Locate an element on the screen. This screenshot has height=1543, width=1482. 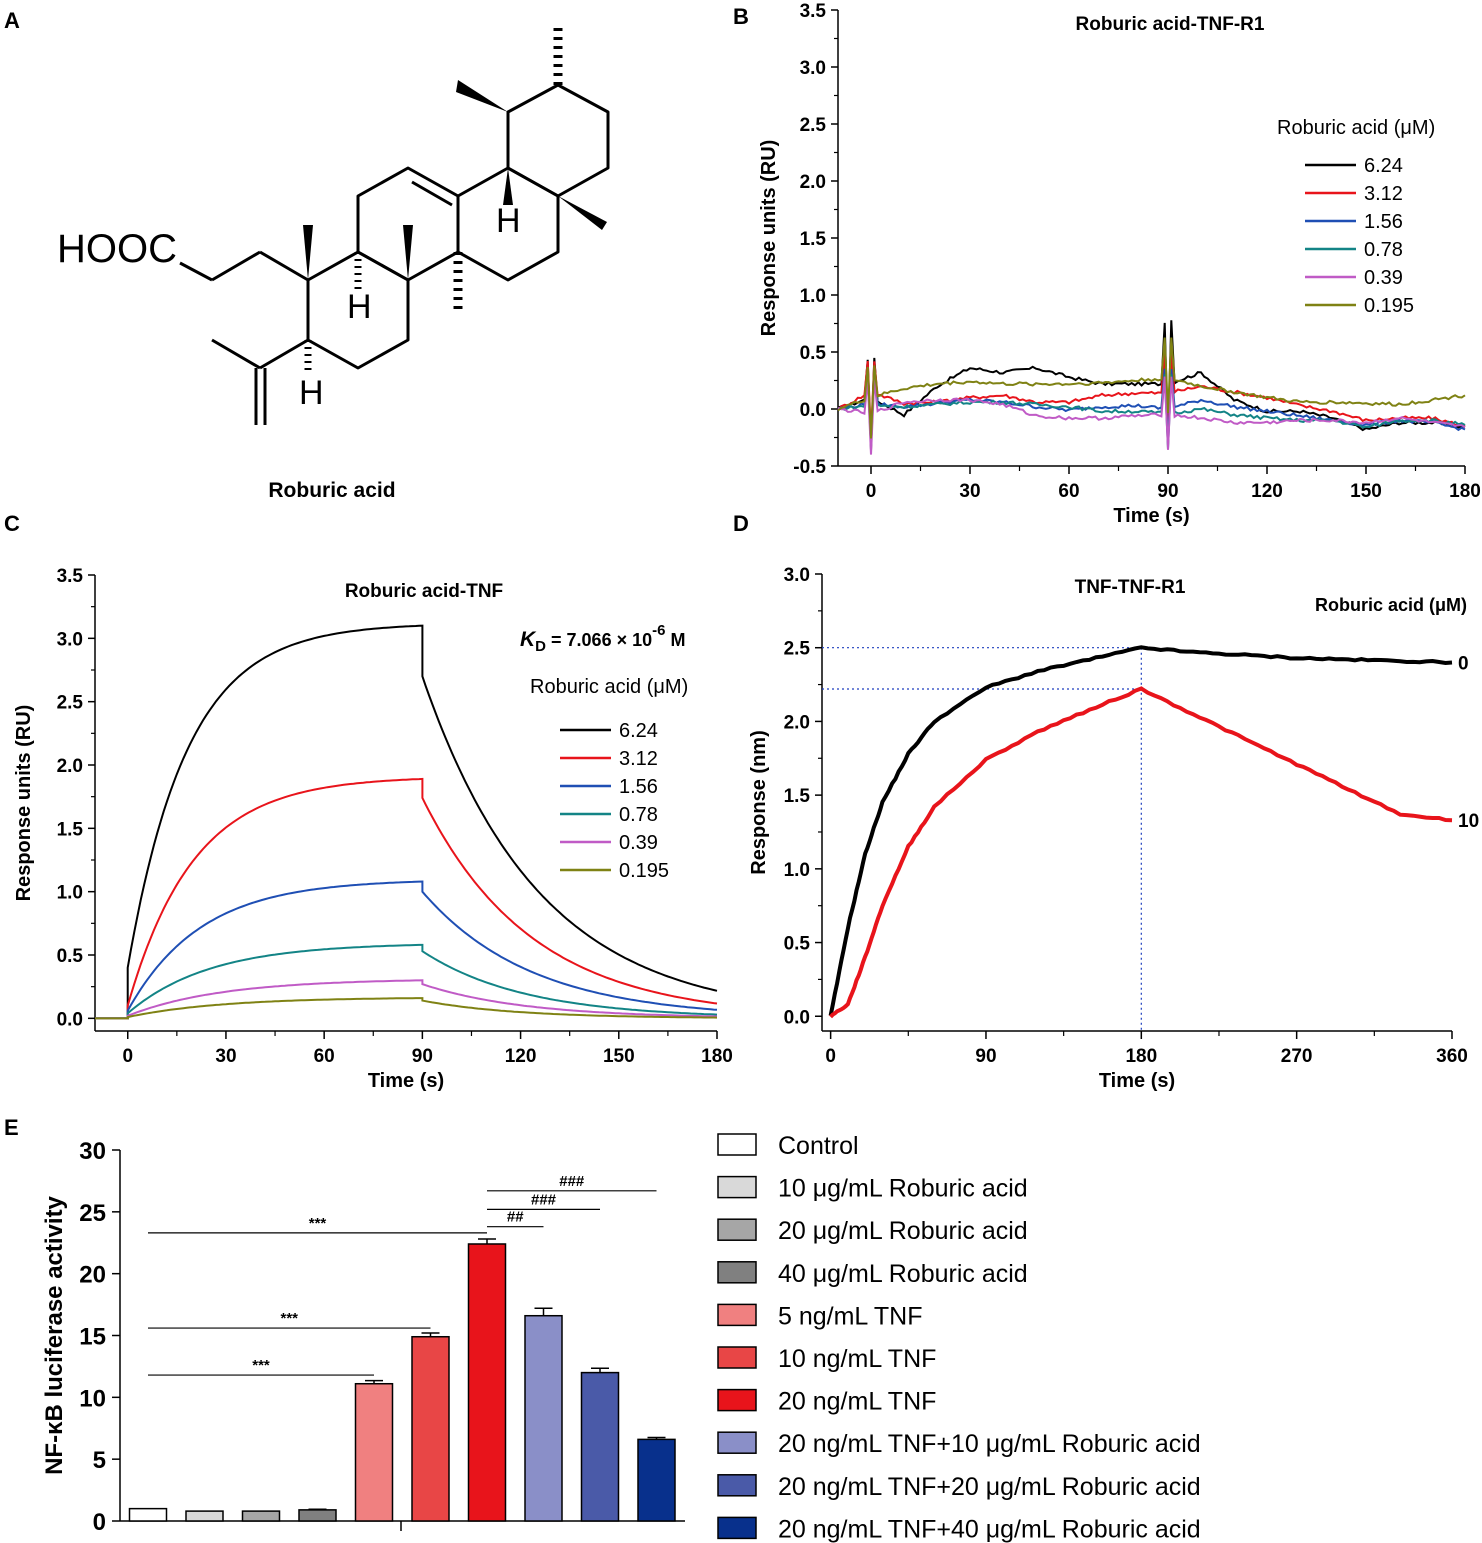
c-legend-label-1.56: 1.56 is located at coordinates (638, 787).